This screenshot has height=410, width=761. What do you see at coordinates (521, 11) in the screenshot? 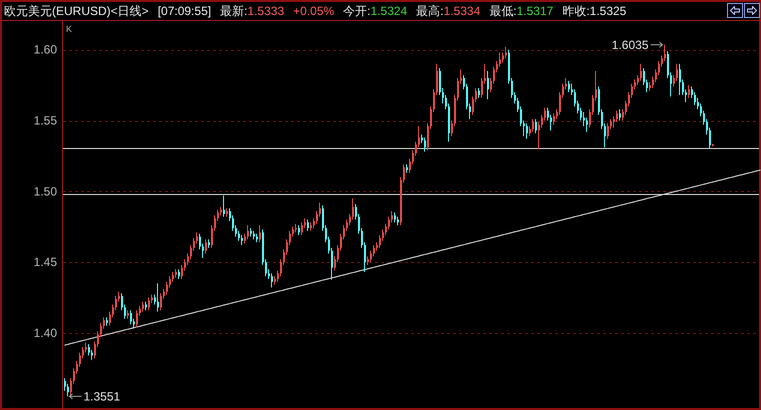
I see `text: 最低:1.5317` at bounding box center [521, 11].